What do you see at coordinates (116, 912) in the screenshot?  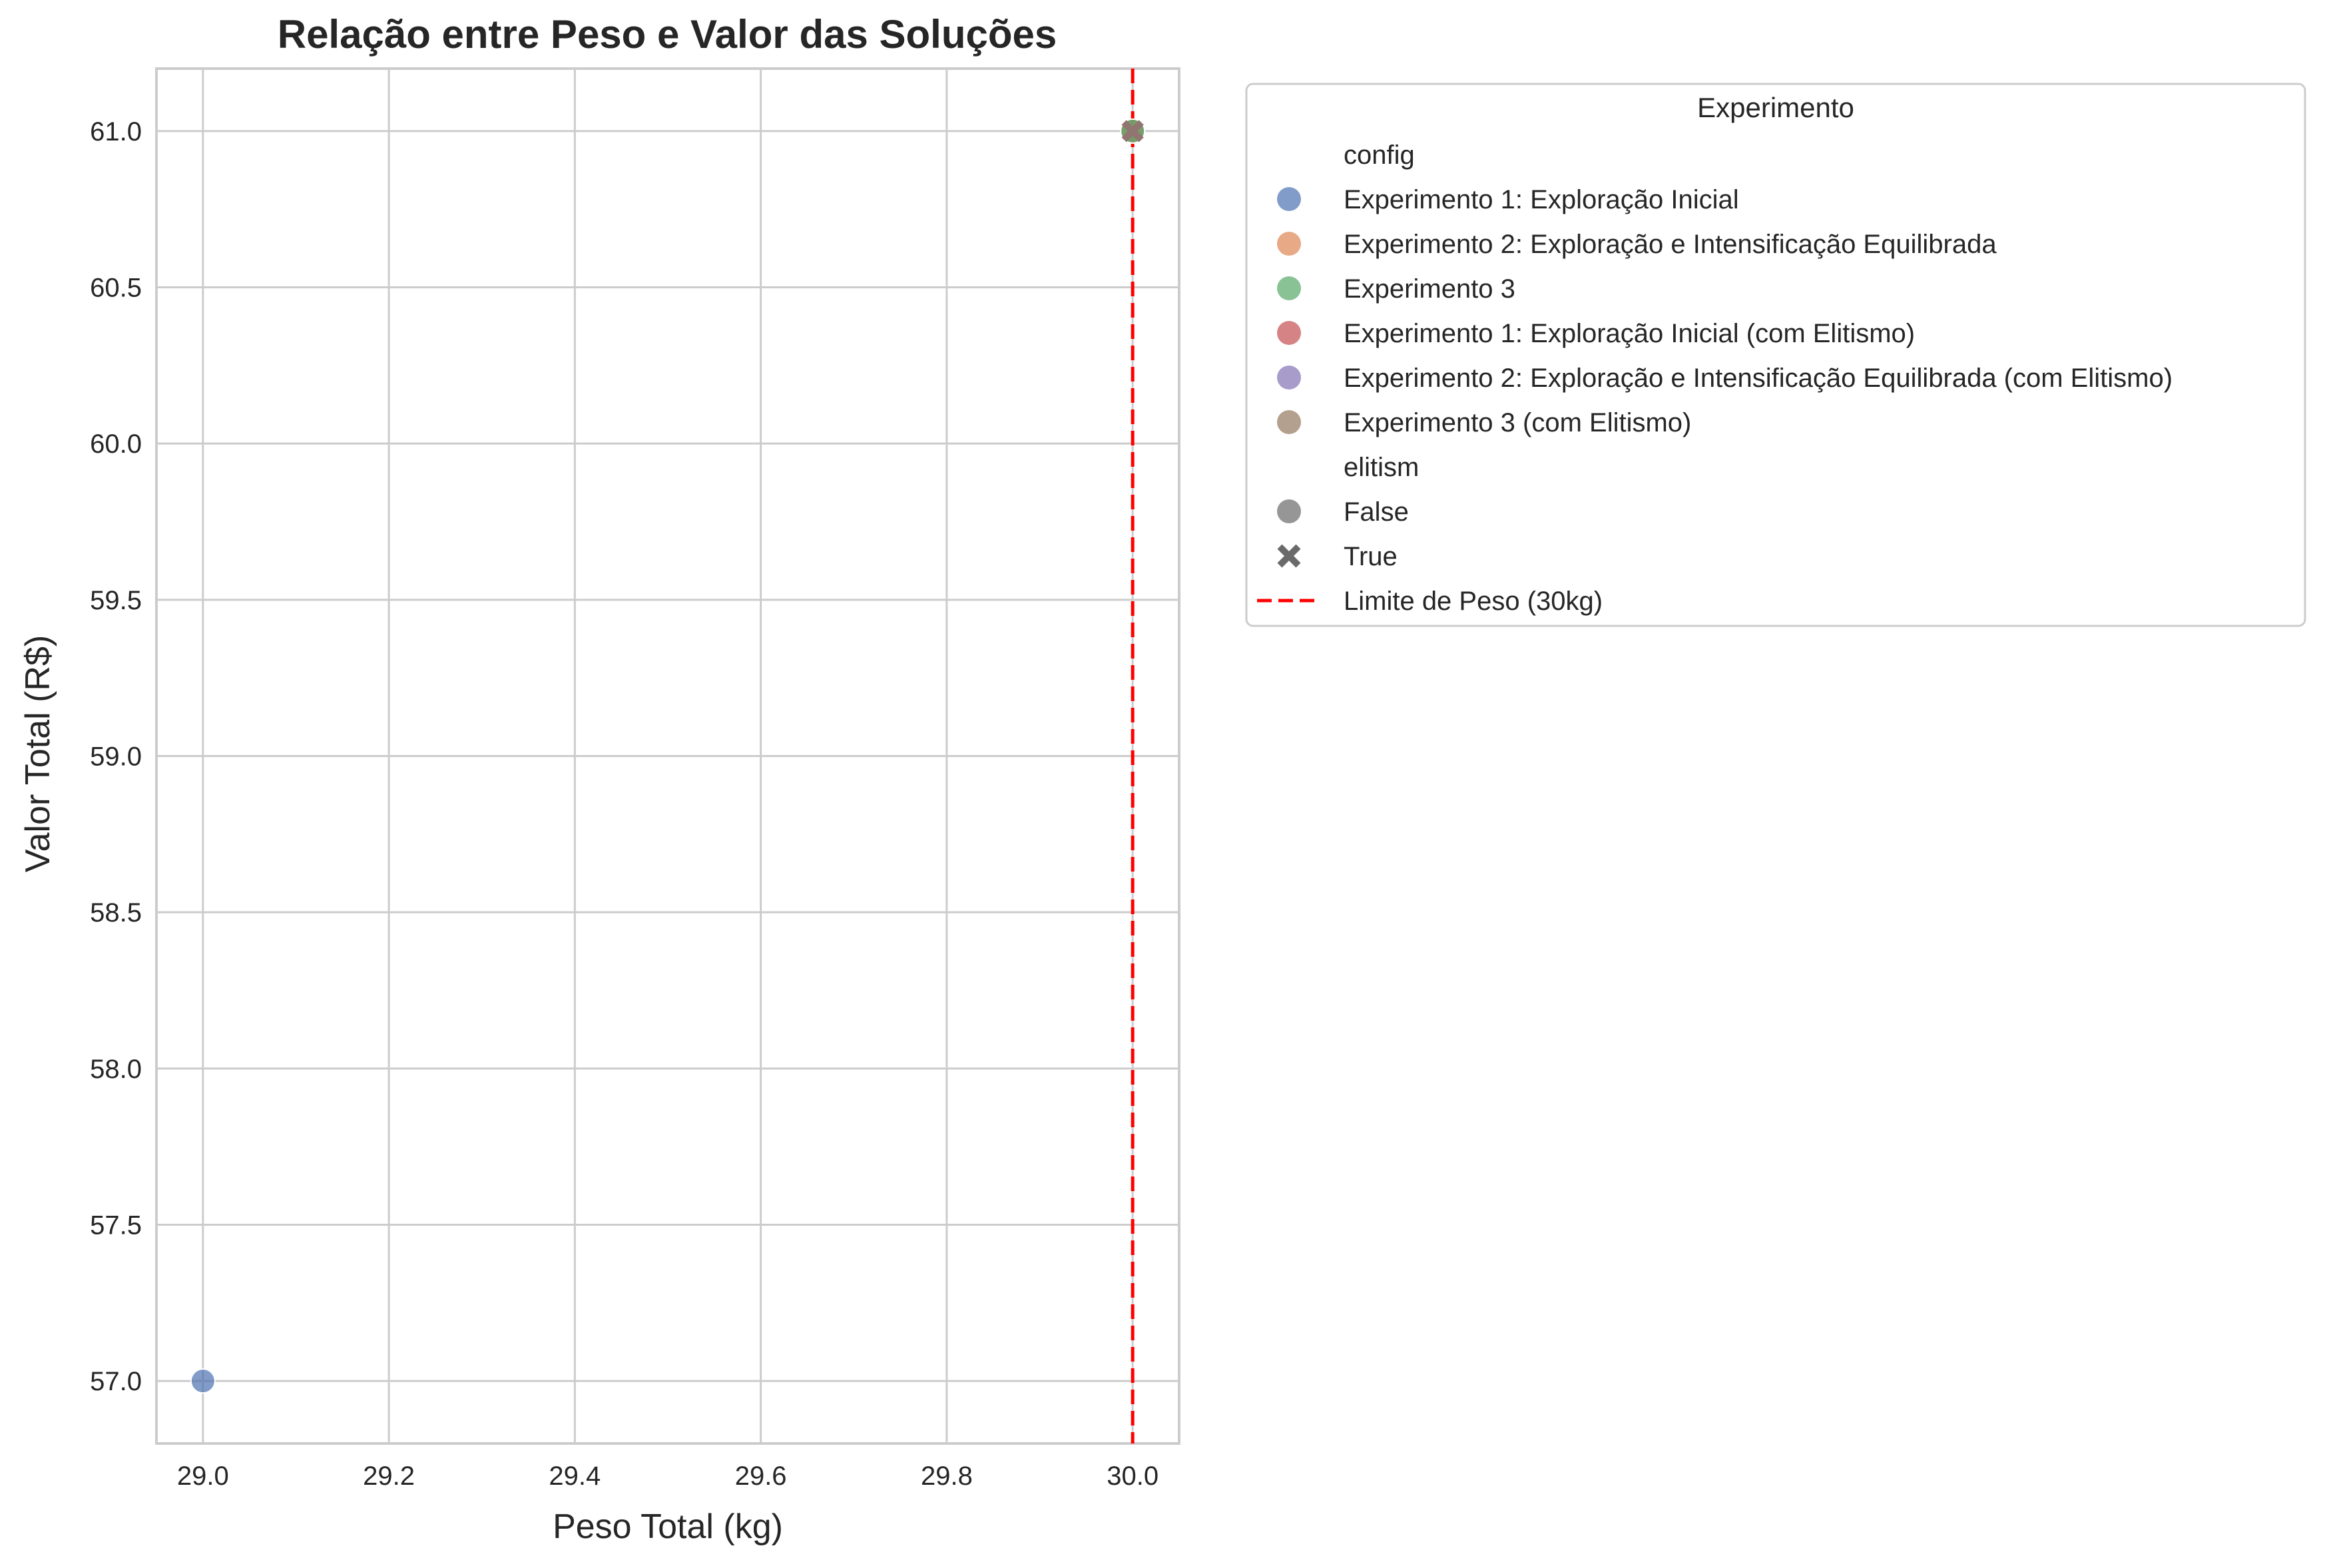 I see `y-tick-label: 58.5` at bounding box center [116, 912].